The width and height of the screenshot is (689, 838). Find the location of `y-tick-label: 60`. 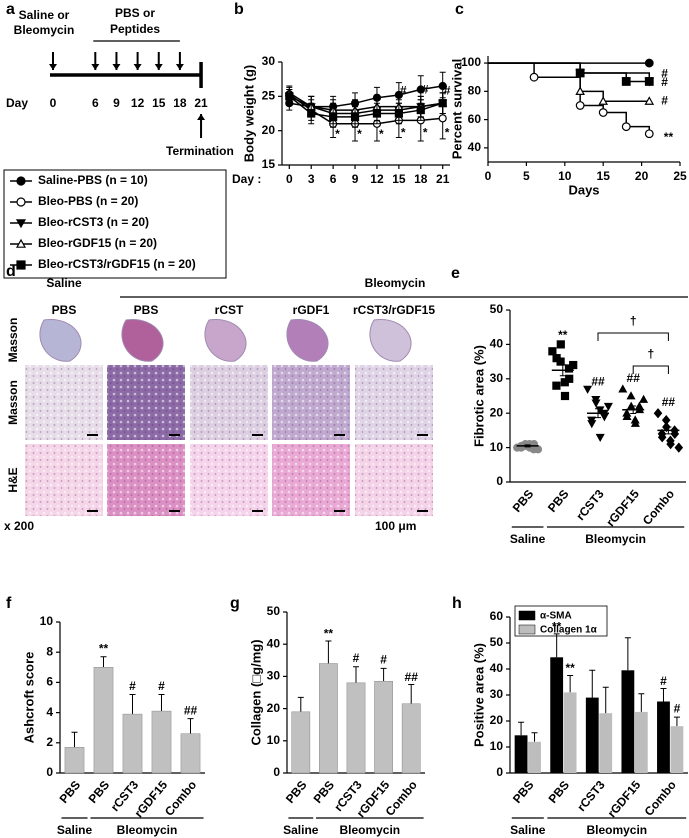

y-tick-label: 60 is located at coordinates (497, 616).